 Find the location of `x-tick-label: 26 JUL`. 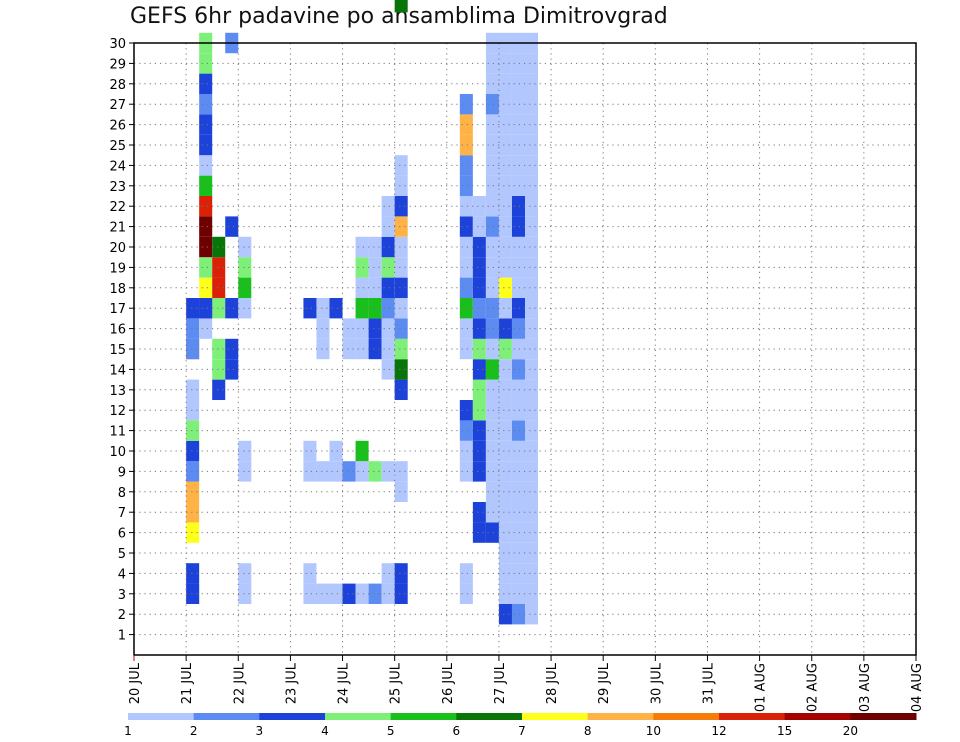

x-tick-label: 26 JUL is located at coordinates (448, 683).